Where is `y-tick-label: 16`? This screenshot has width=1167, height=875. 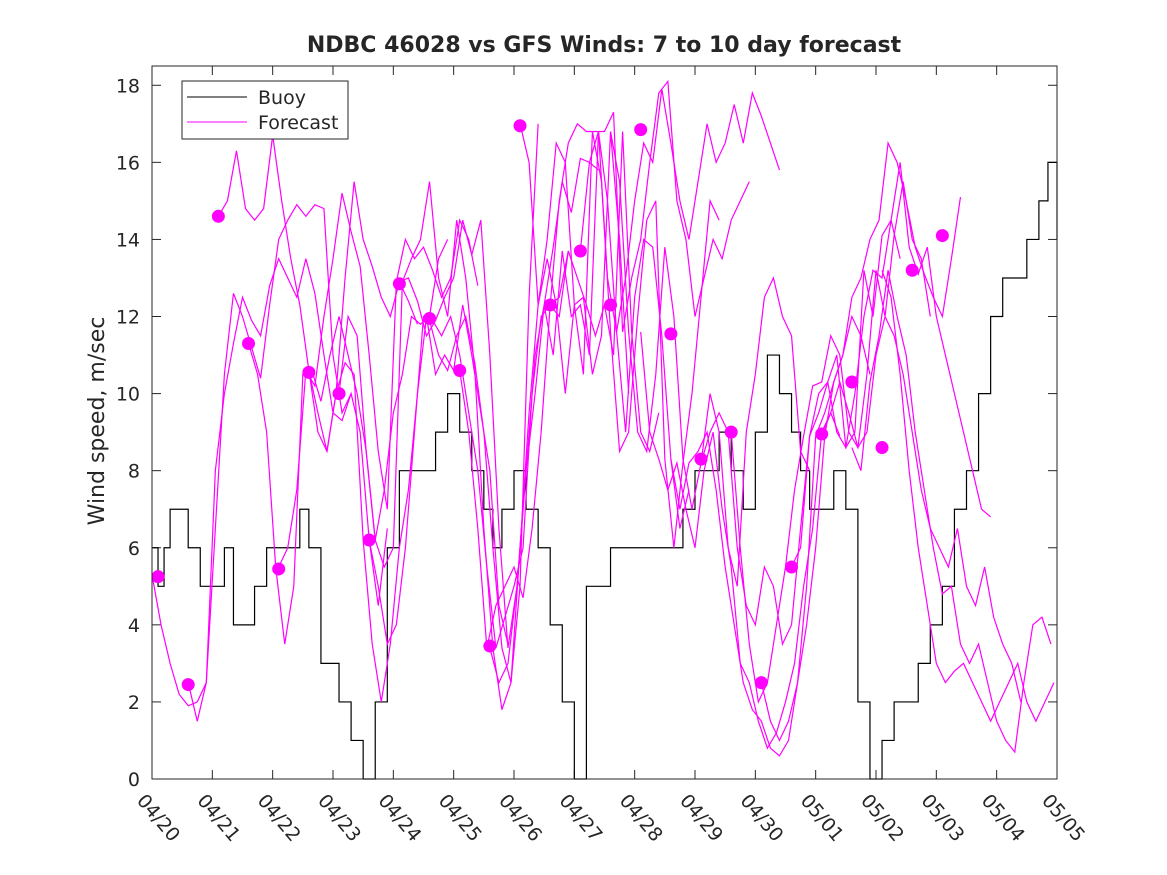
y-tick-label: 16 is located at coordinates (128, 163).